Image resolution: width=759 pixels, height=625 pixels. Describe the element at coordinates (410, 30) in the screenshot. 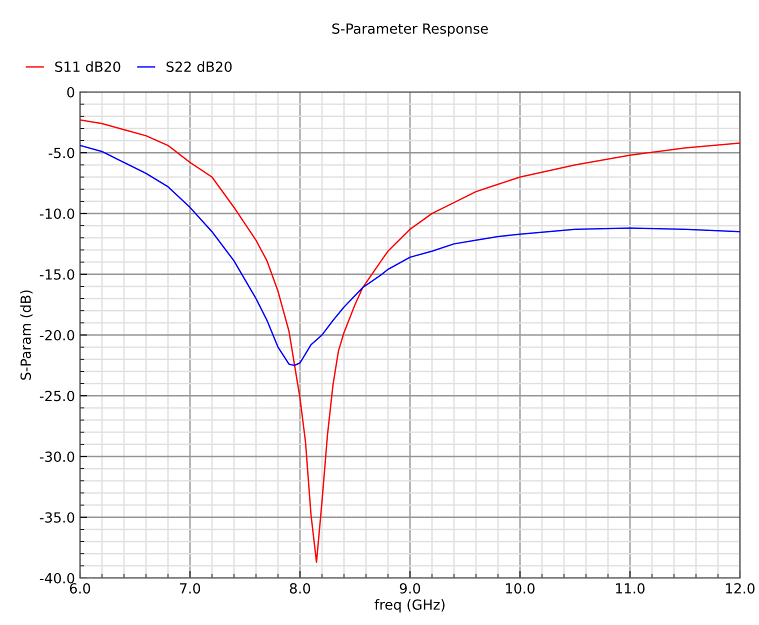

I see `chart-title: S-Parameter Response` at that location.